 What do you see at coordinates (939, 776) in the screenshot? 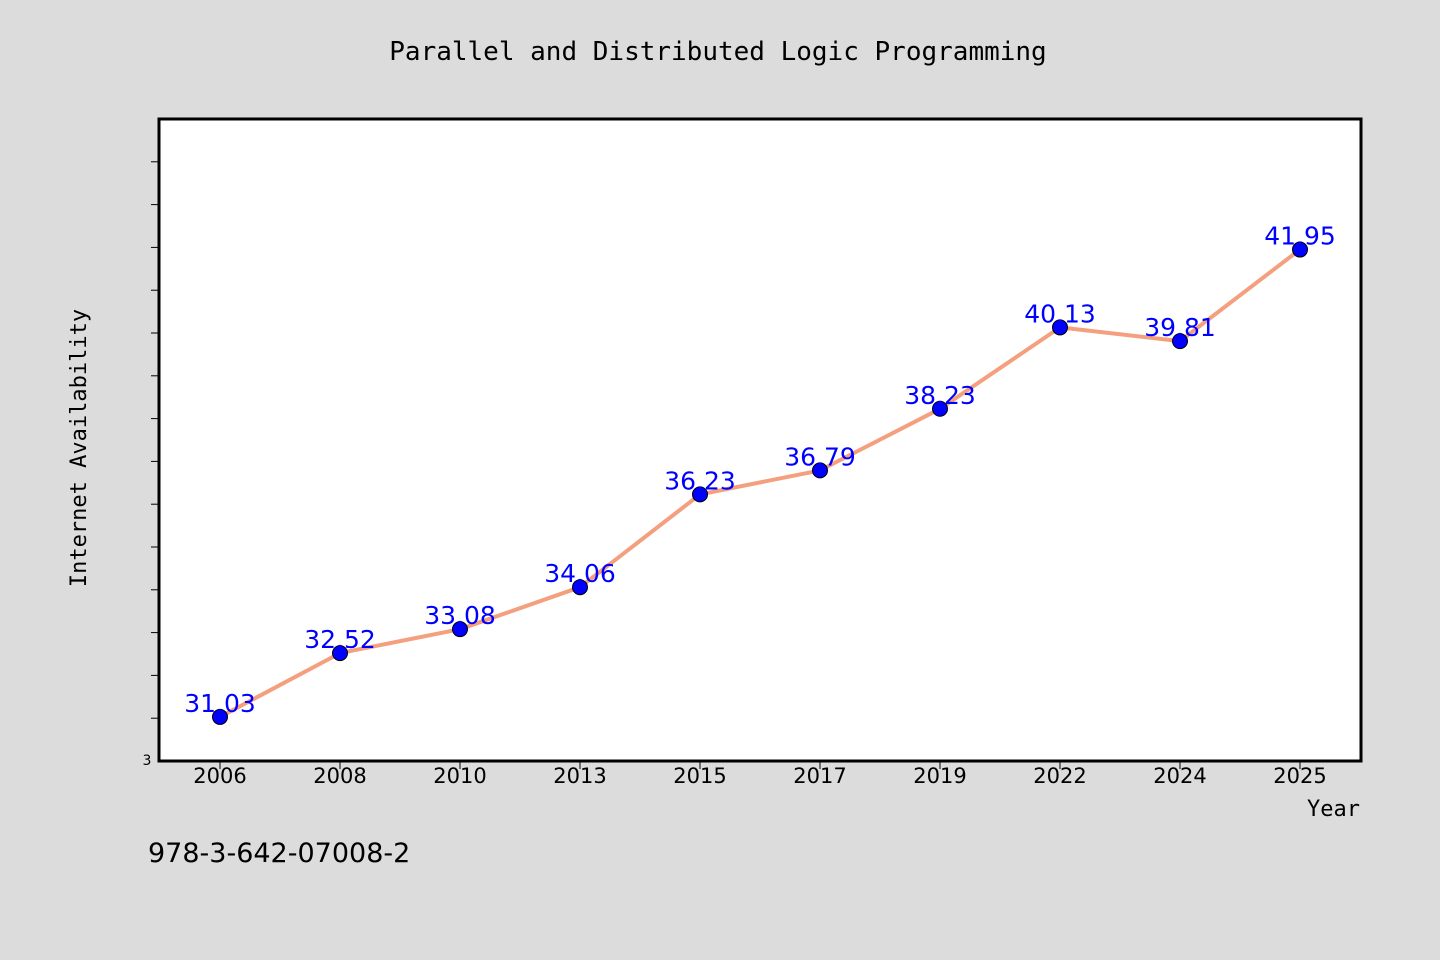
I see `x-tick-label: 2019` at bounding box center [939, 776].